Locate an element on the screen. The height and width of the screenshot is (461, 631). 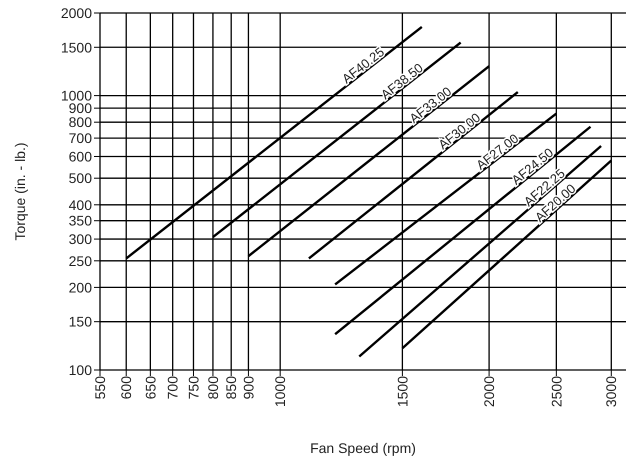
x-tick-label: 600 is located at coordinates (126, 388).